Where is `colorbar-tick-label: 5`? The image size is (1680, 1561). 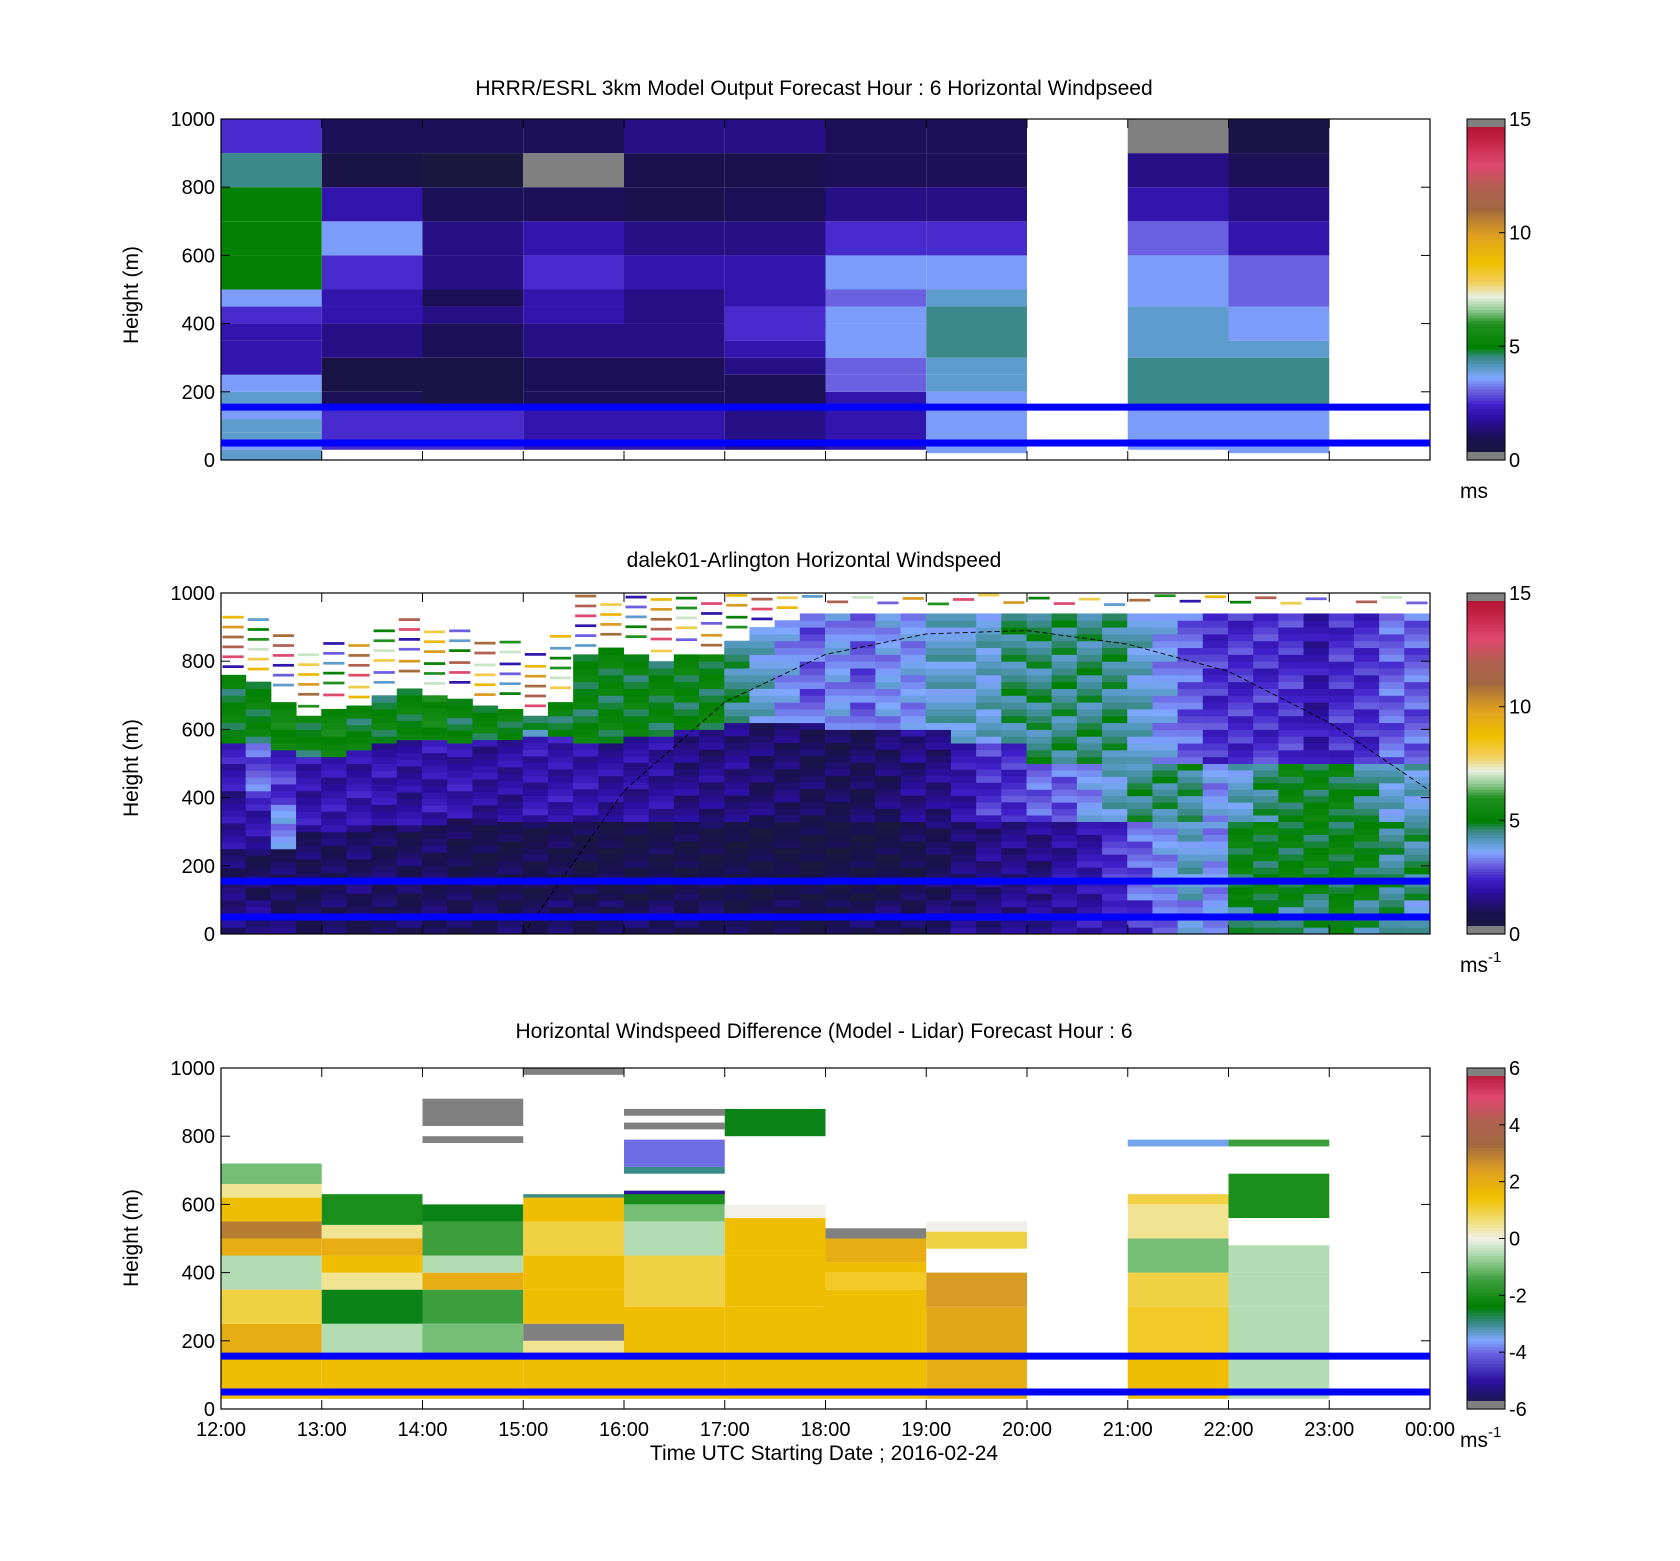
colorbar-tick-label: 5 is located at coordinates (1514, 821).